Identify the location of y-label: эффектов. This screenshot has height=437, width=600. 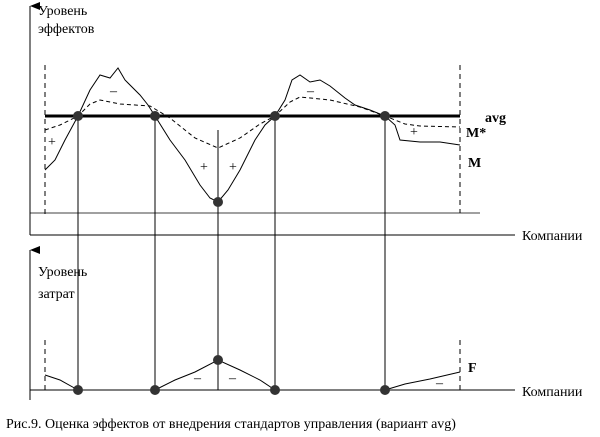
(66, 29).